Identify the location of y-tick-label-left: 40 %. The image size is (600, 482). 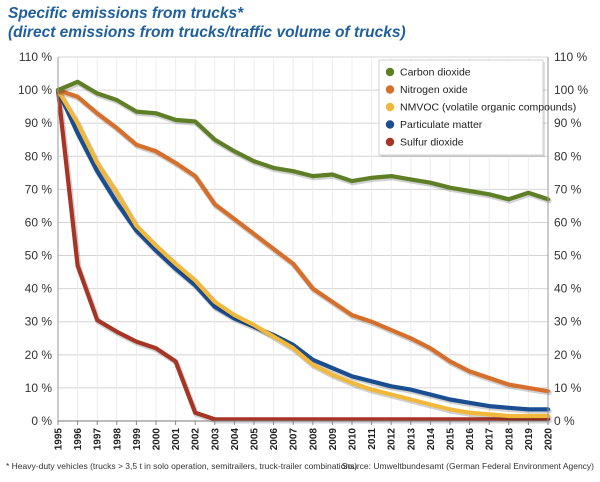
(39, 289).